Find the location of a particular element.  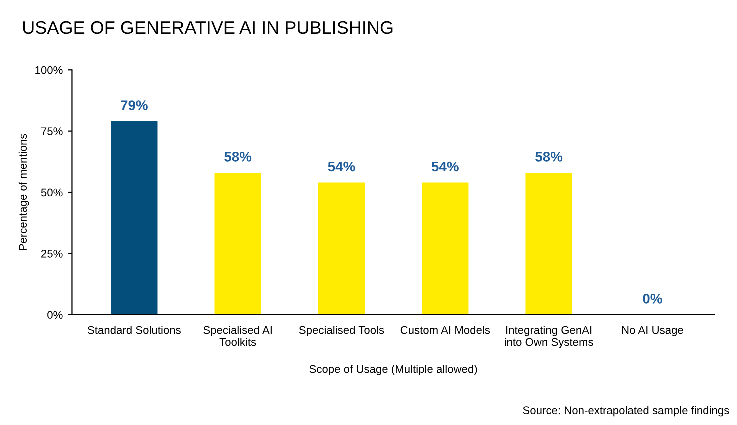

data-label: 79% is located at coordinates (134, 105).